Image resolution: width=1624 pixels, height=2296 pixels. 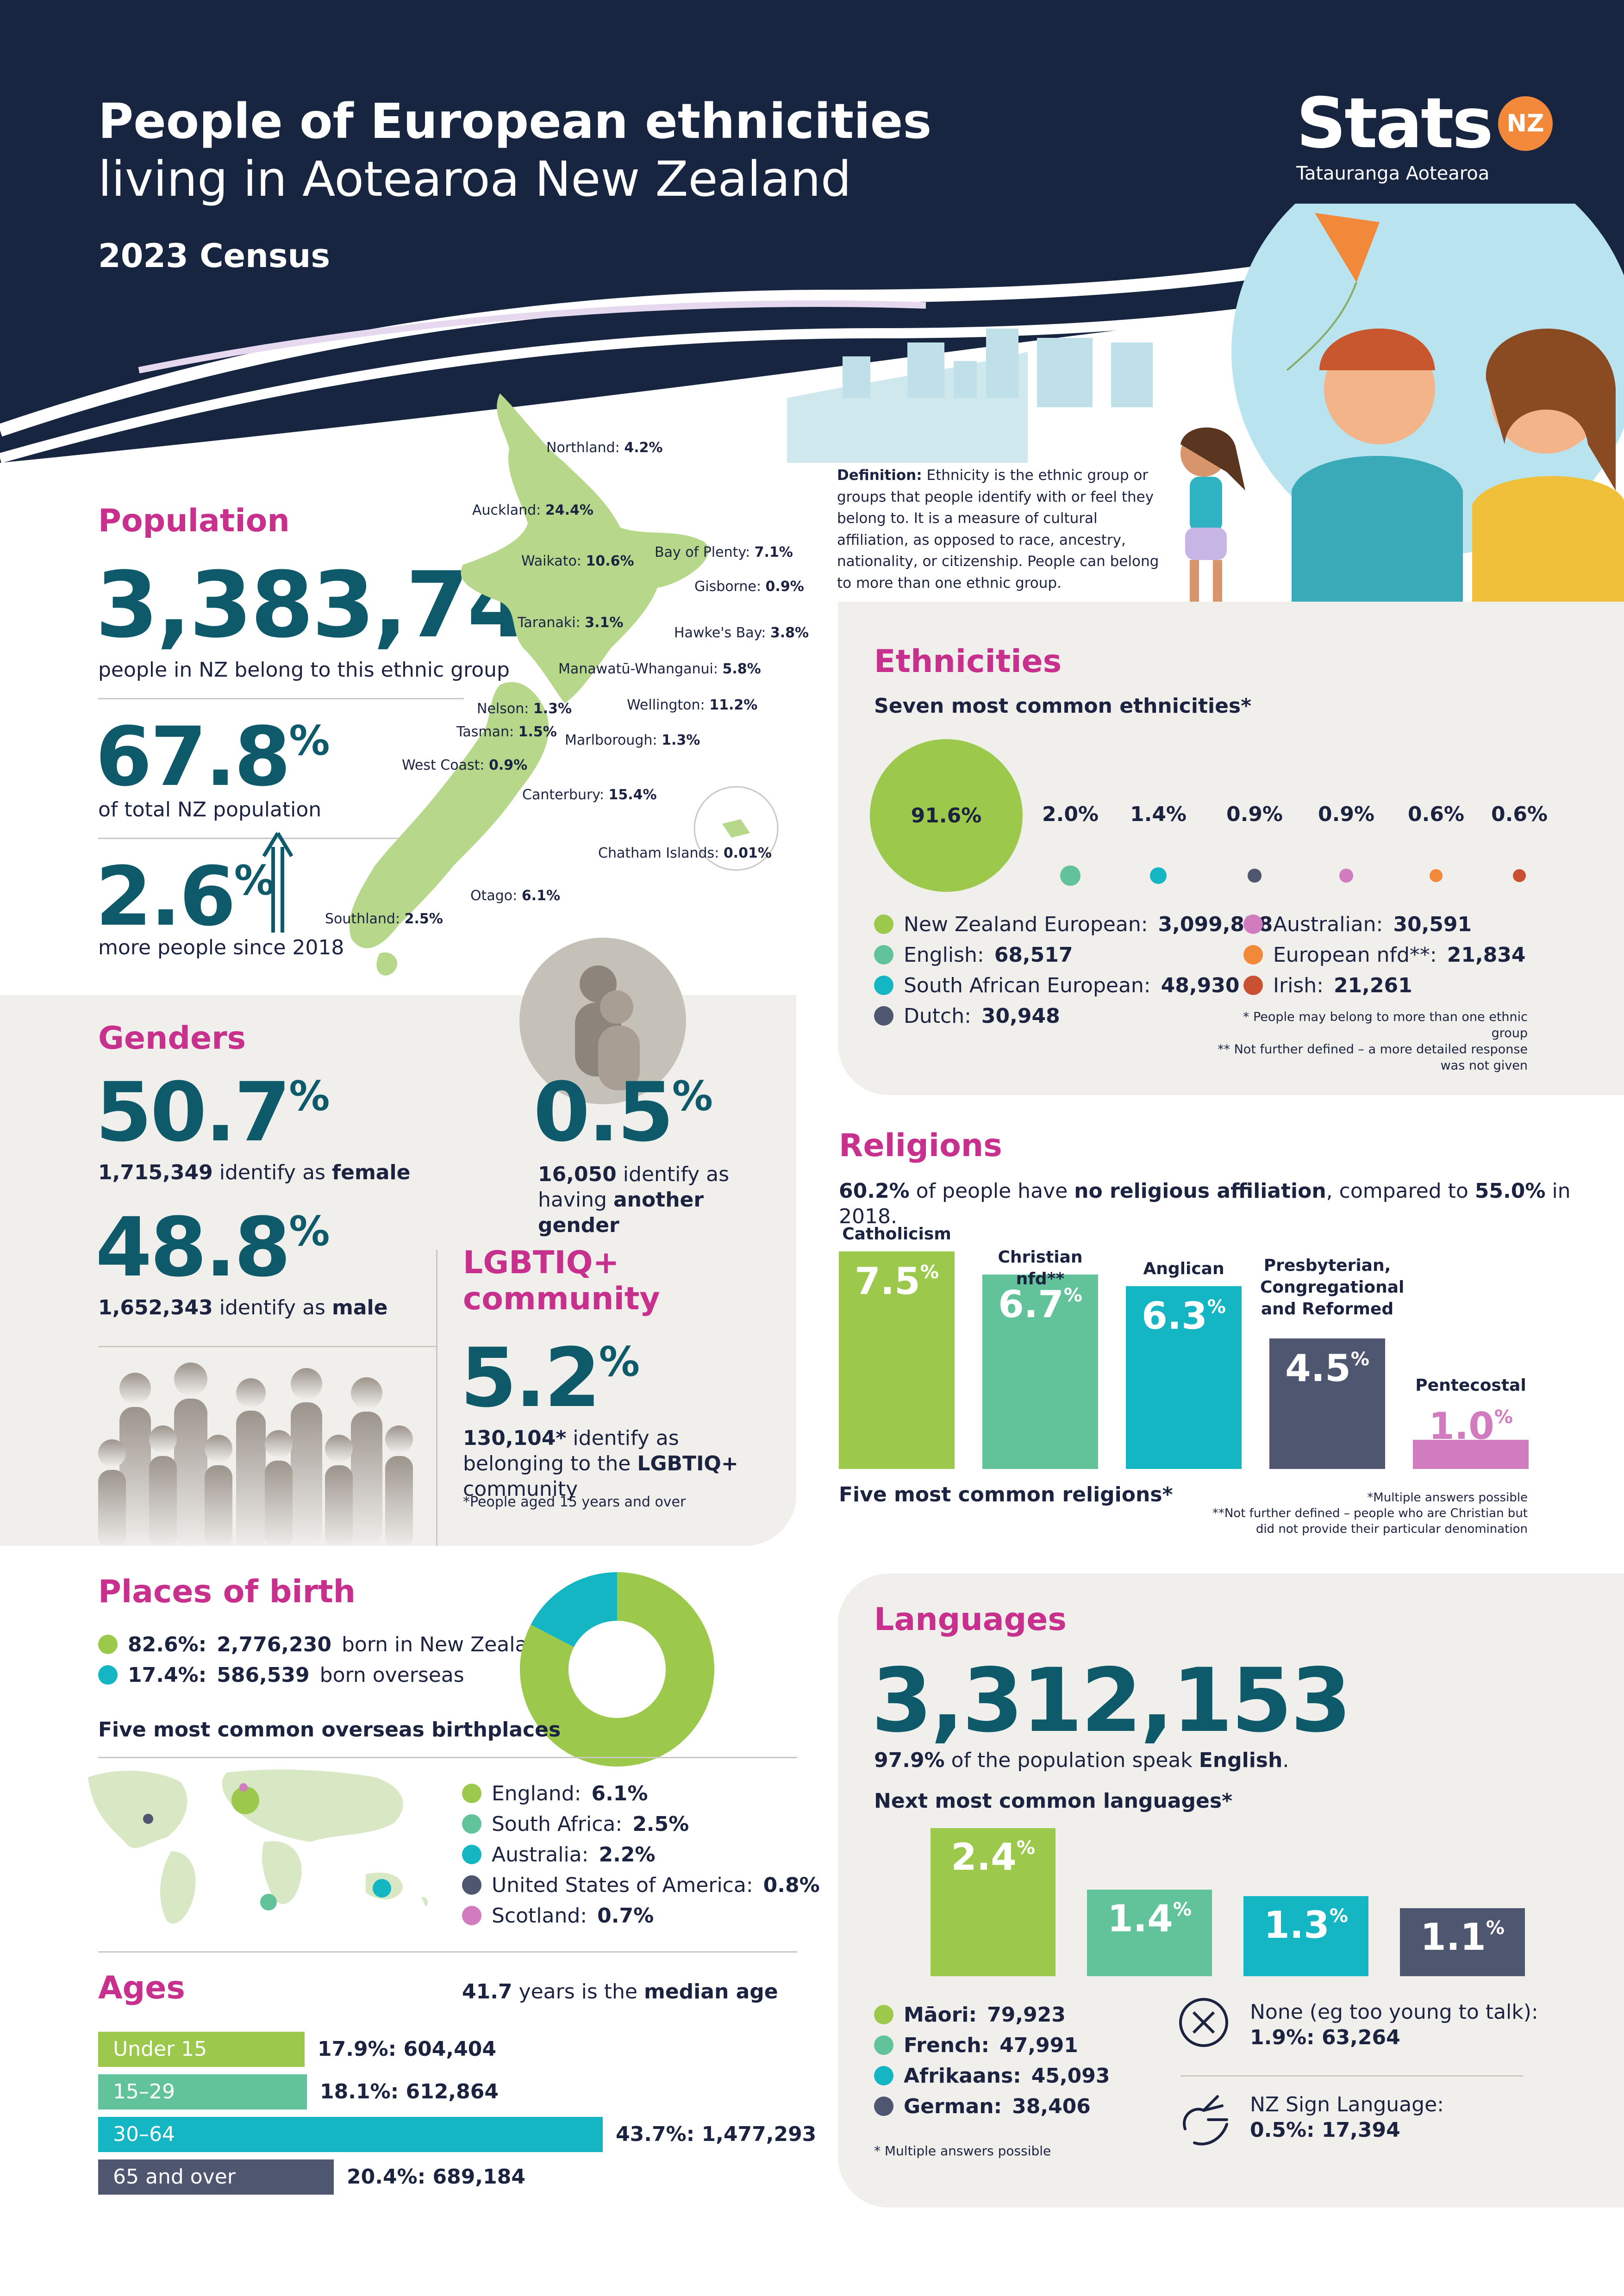 What do you see at coordinates (1306, 1925) in the screenshot?
I see `language-bar-value: 1.3%` at bounding box center [1306, 1925].